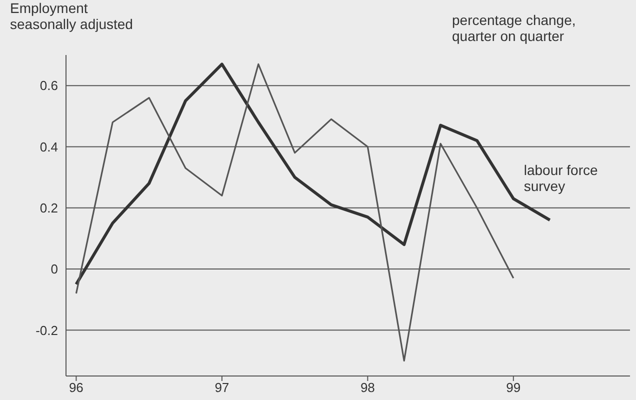  I want to click on text: percentage change, quarter on quarter, so click(514, 28).